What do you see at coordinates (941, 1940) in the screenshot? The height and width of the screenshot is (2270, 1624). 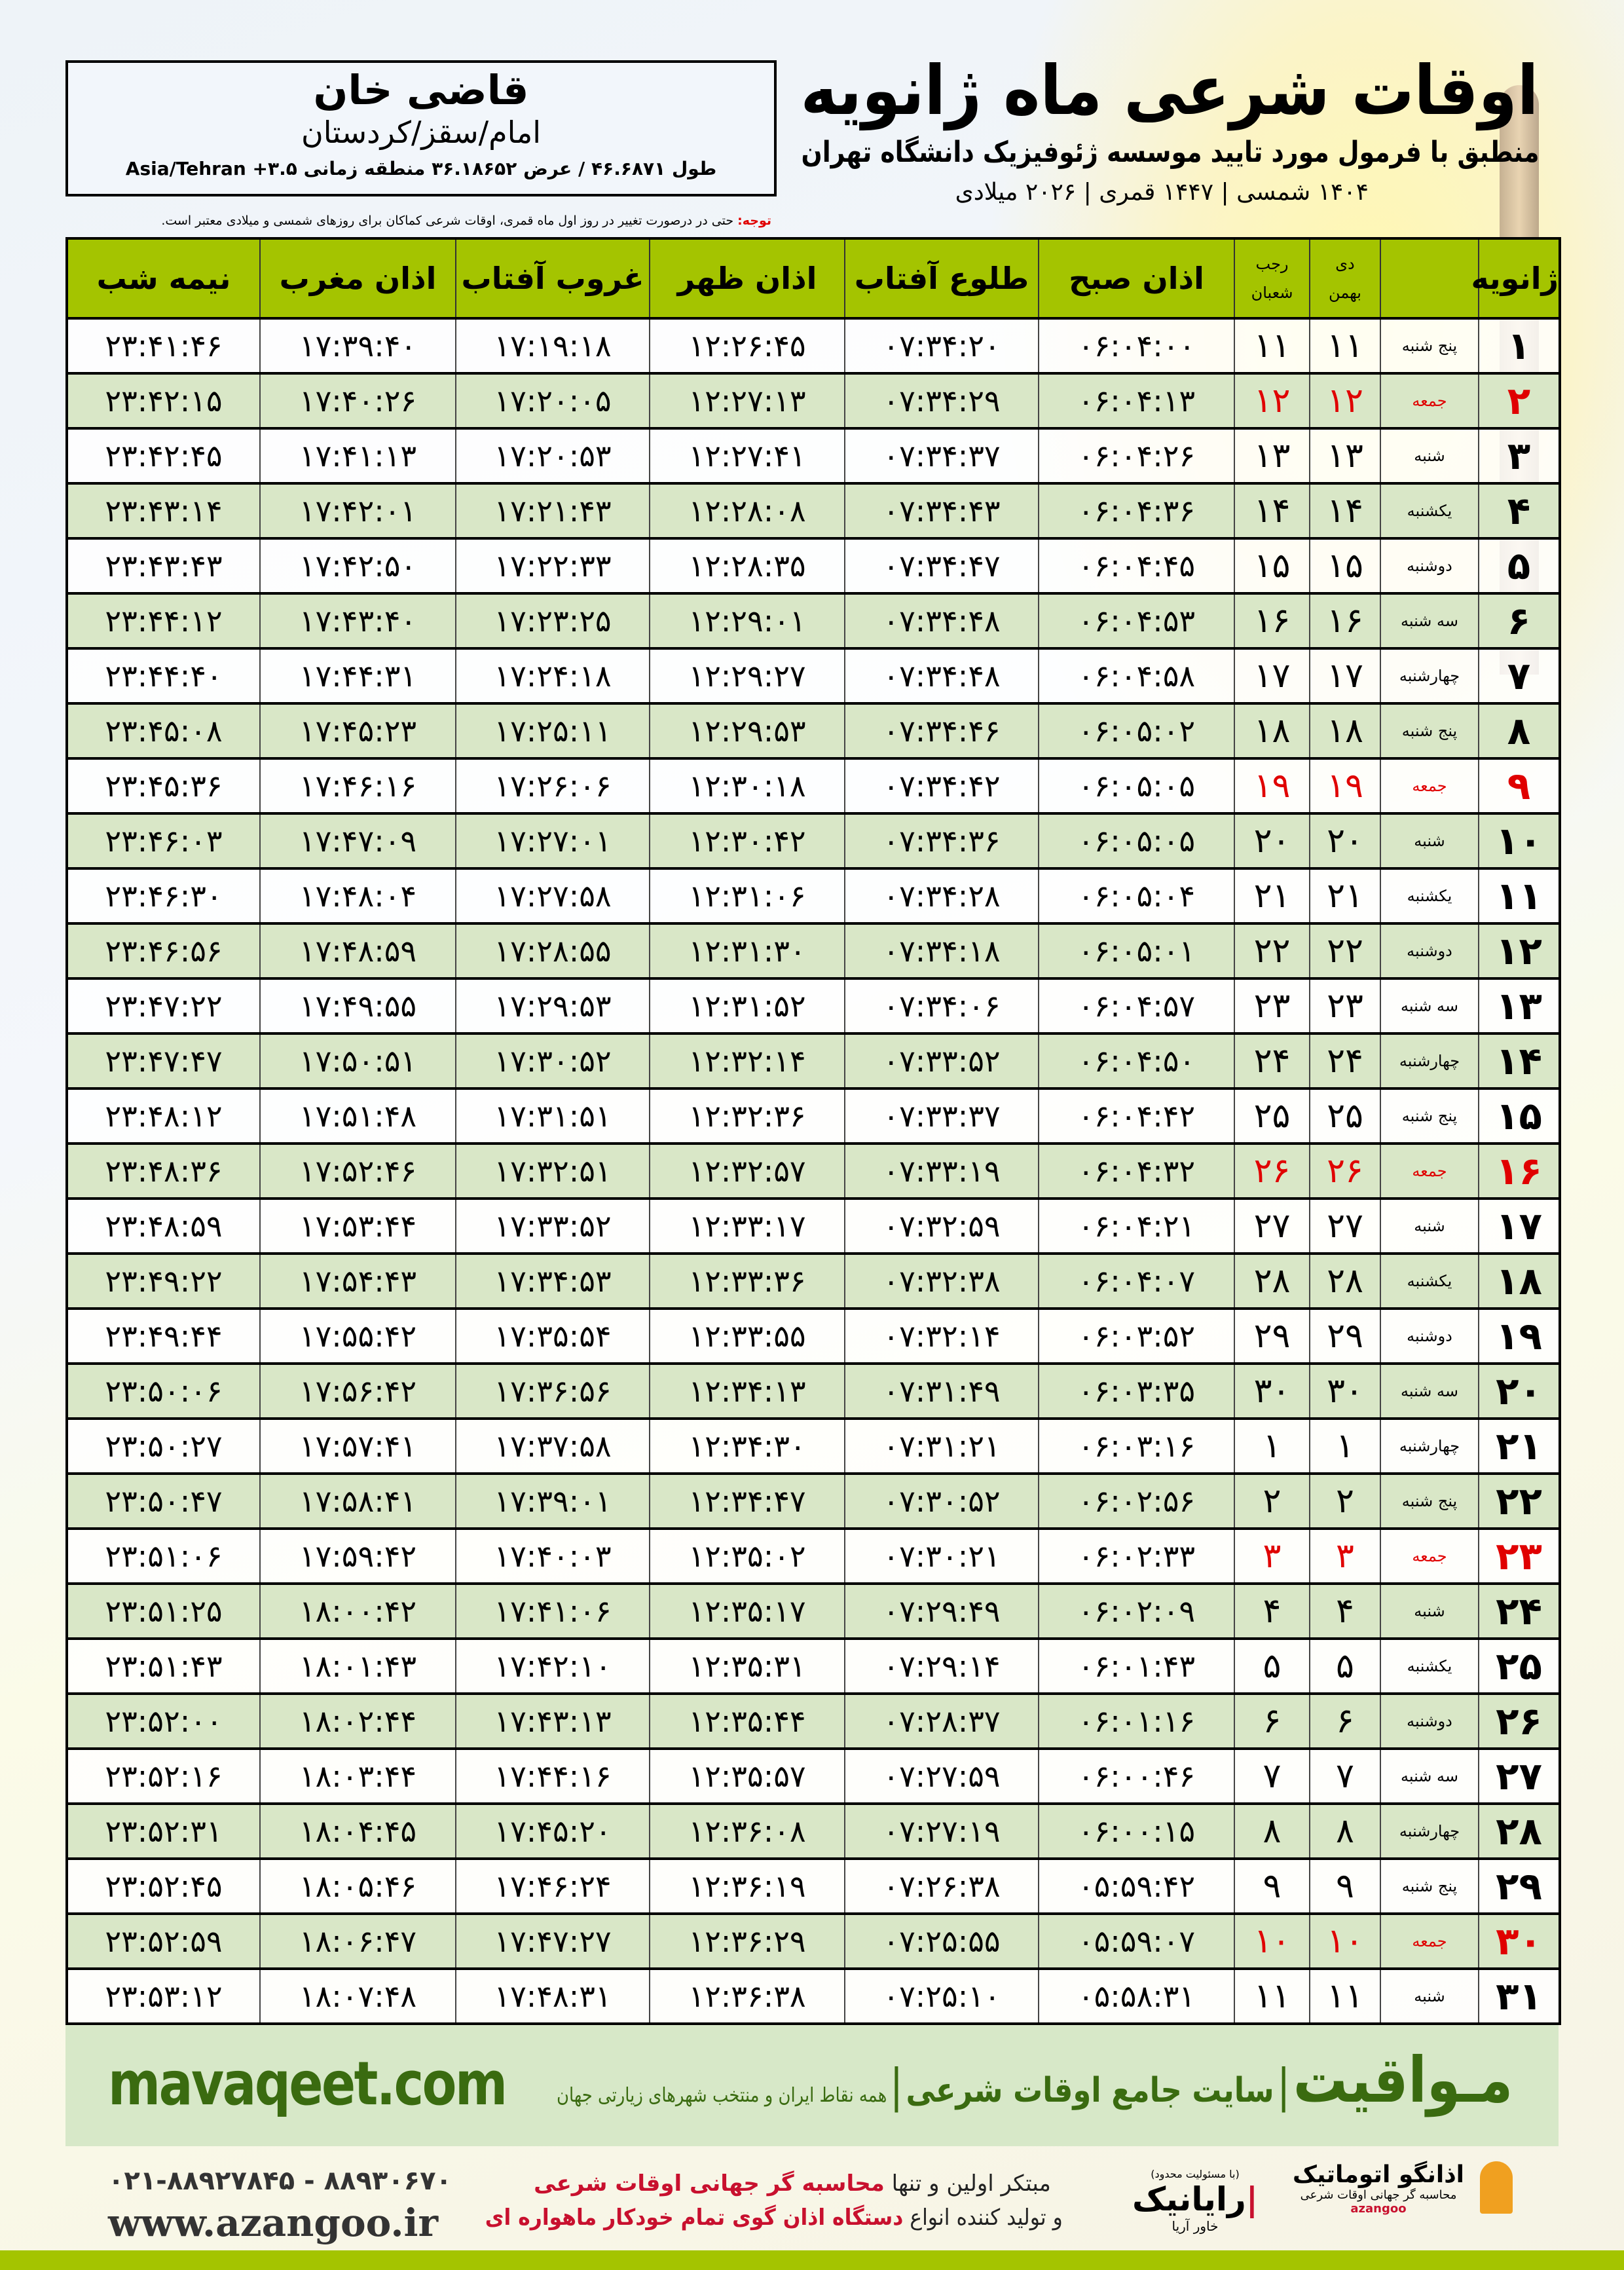 I see `sunrise-time: ۰۷:۲۵:۵۵` at bounding box center [941, 1940].